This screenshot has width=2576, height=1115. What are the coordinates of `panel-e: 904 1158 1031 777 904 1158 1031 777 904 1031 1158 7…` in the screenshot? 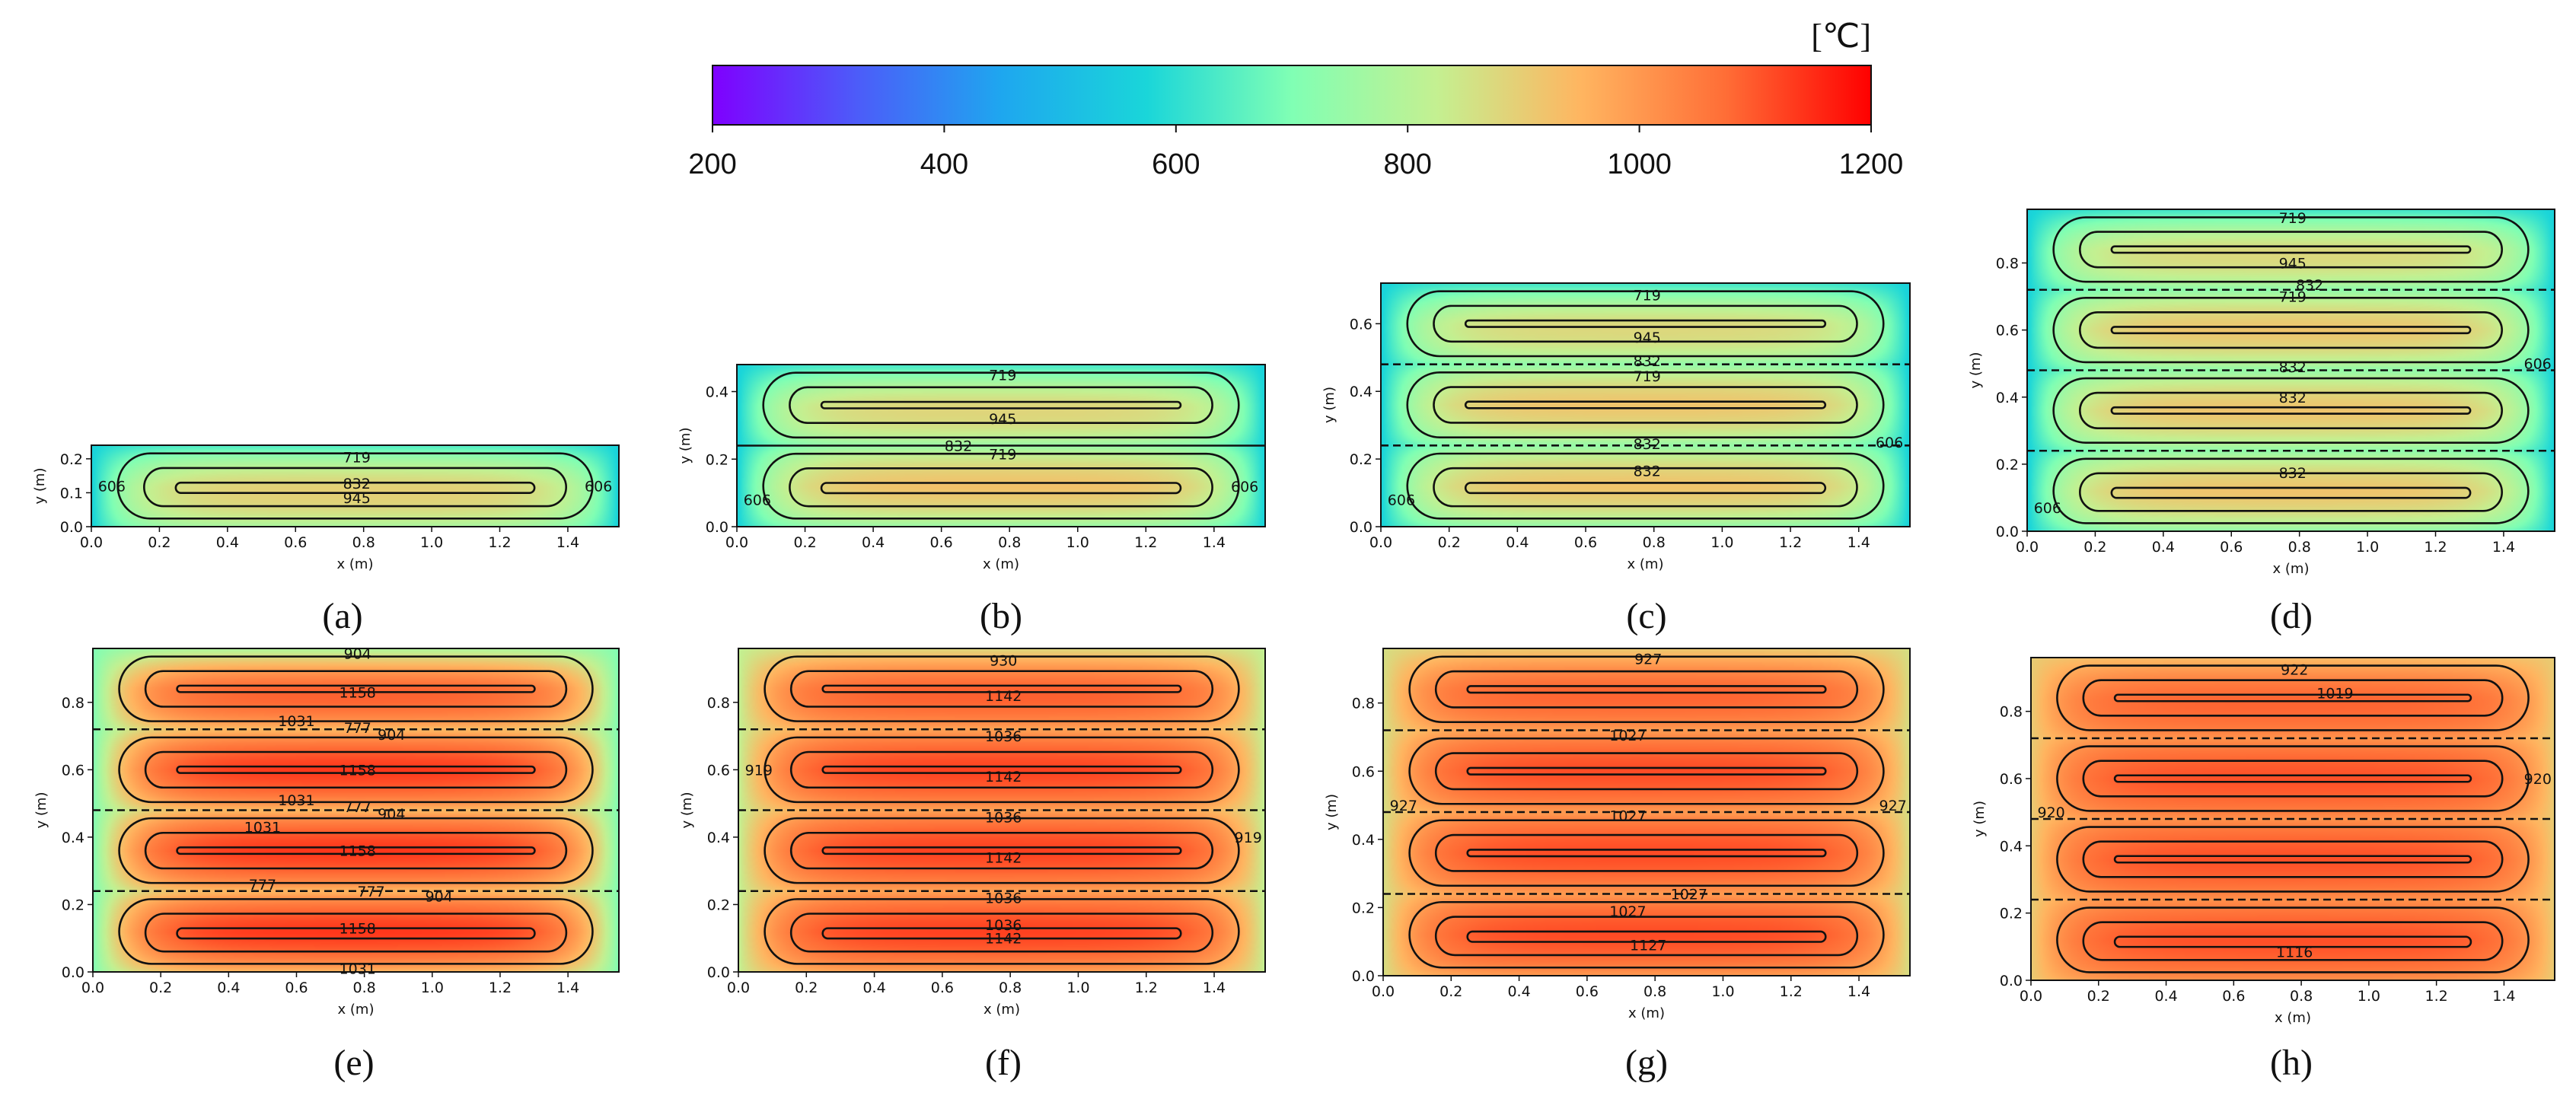 It's located at (326, 864).